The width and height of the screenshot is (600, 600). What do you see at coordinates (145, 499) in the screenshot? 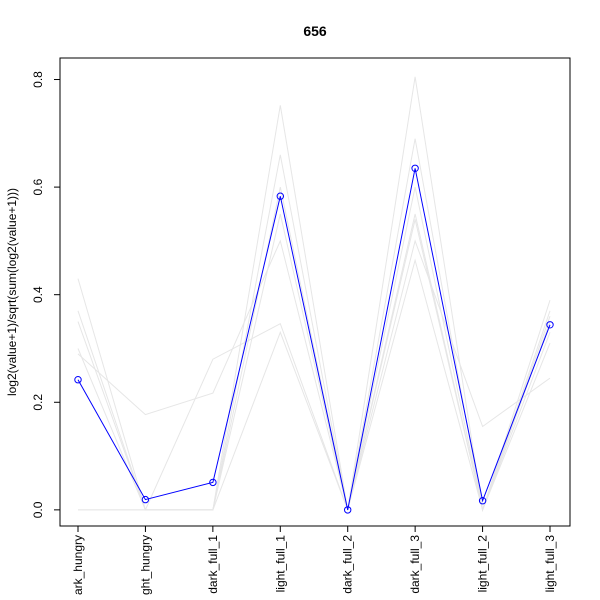
I see `highlight-point-light_hungry` at bounding box center [145, 499].